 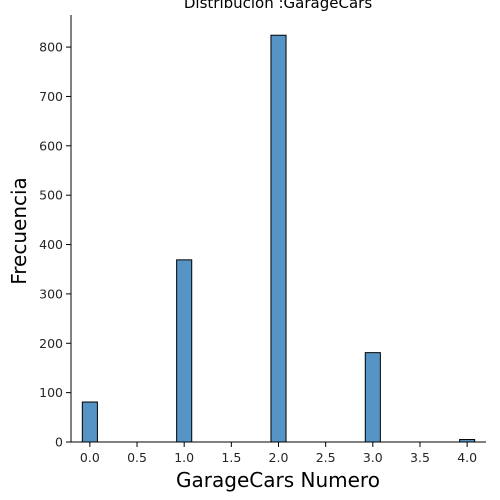 What do you see at coordinates (184, 457) in the screenshot?
I see `x-tick-label: 1.0` at bounding box center [184, 457].